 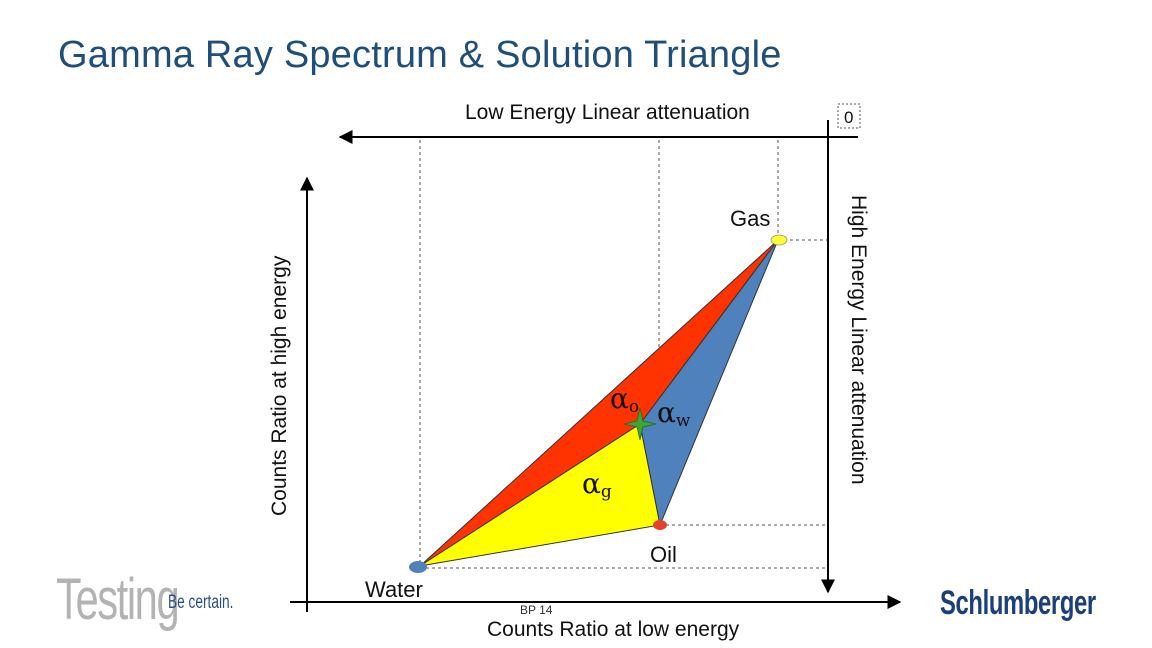 I want to click on oil-marker, so click(x=660, y=525).